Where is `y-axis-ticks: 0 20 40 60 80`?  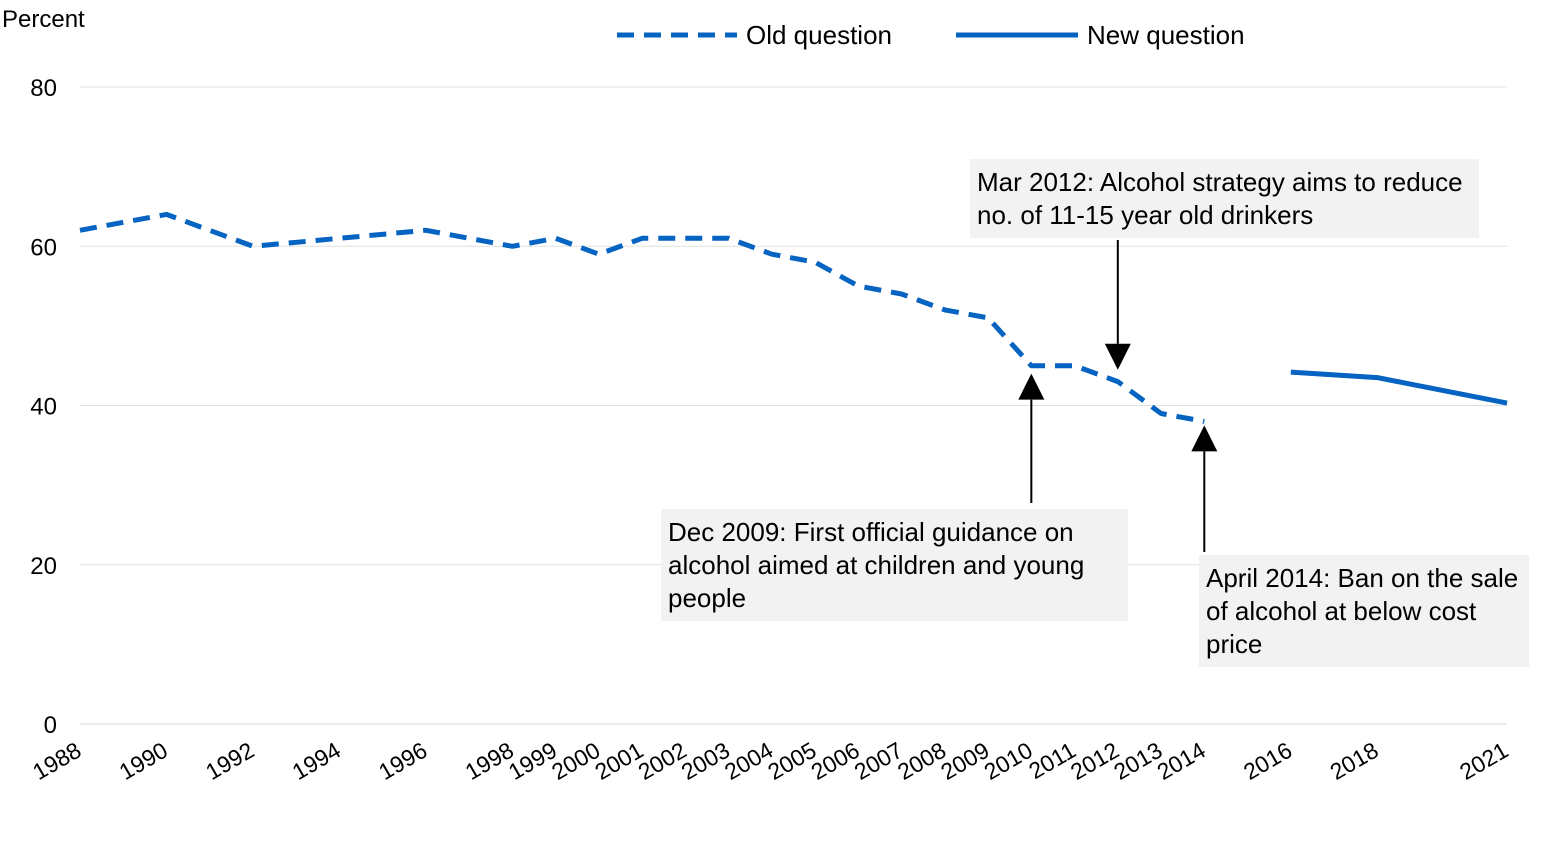
y-axis-ticks: 0 20 40 60 80 is located at coordinates (43, 407).